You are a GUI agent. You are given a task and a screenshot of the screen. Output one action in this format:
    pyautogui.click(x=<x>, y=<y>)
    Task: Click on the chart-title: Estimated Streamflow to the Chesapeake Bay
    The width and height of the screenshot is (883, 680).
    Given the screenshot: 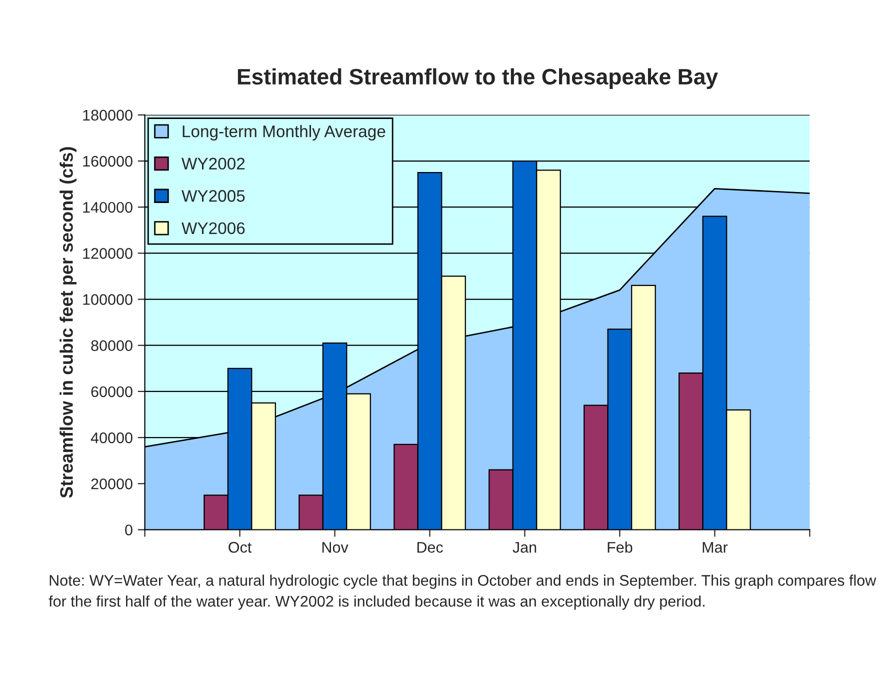 What is the action you would take?
    pyautogui.click(x=478, y=78)
    